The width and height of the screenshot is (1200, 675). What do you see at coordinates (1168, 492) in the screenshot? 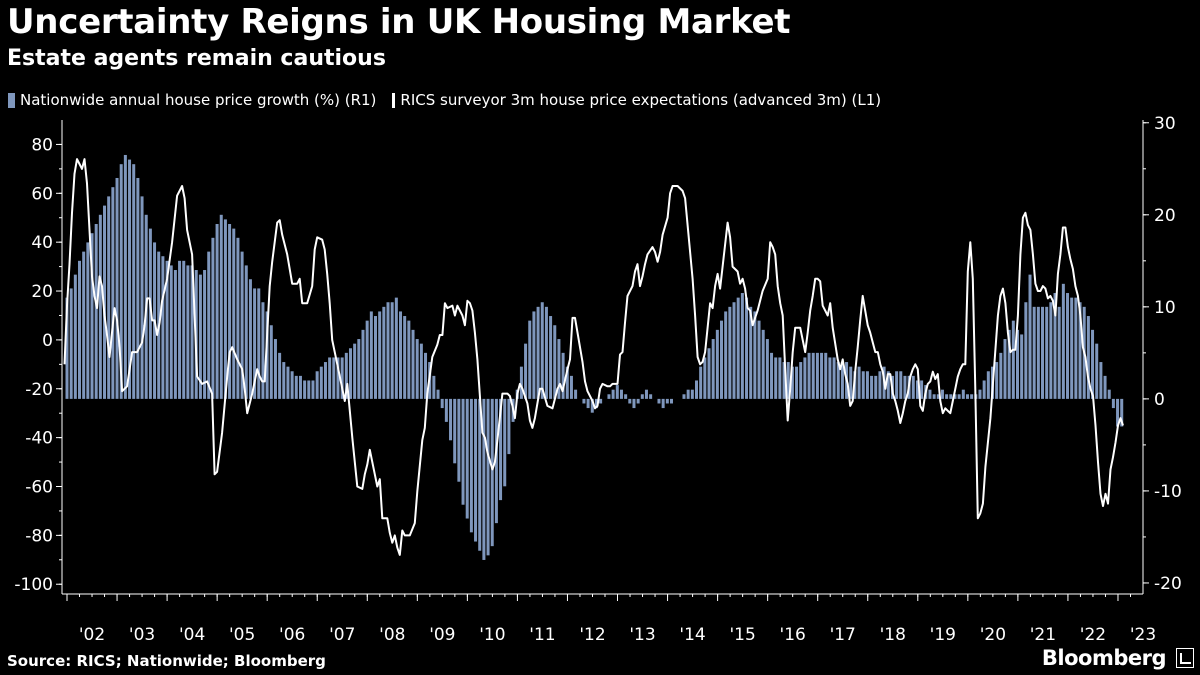
I see `right-tick-label: -10` at bounding box center [1168, 492].